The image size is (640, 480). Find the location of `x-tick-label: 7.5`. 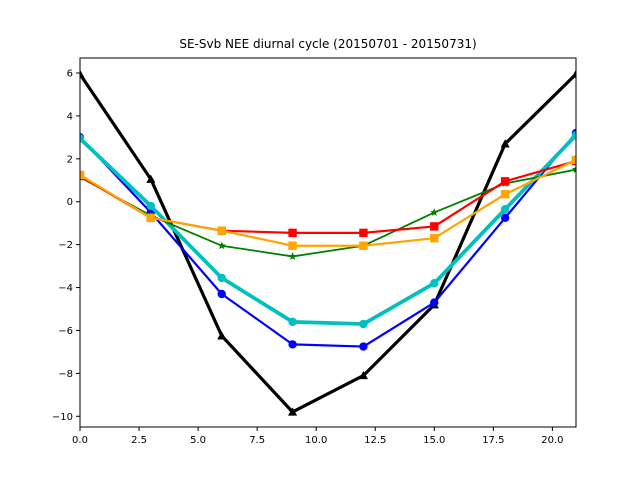

x-tick-label: 7.5 is located at coordinates (257, 440).